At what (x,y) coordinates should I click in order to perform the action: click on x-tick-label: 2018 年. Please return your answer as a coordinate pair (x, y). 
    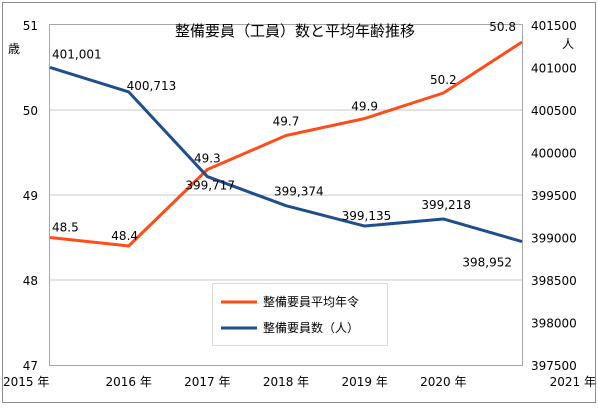
    Looking at the image, I should click on (286, 382).